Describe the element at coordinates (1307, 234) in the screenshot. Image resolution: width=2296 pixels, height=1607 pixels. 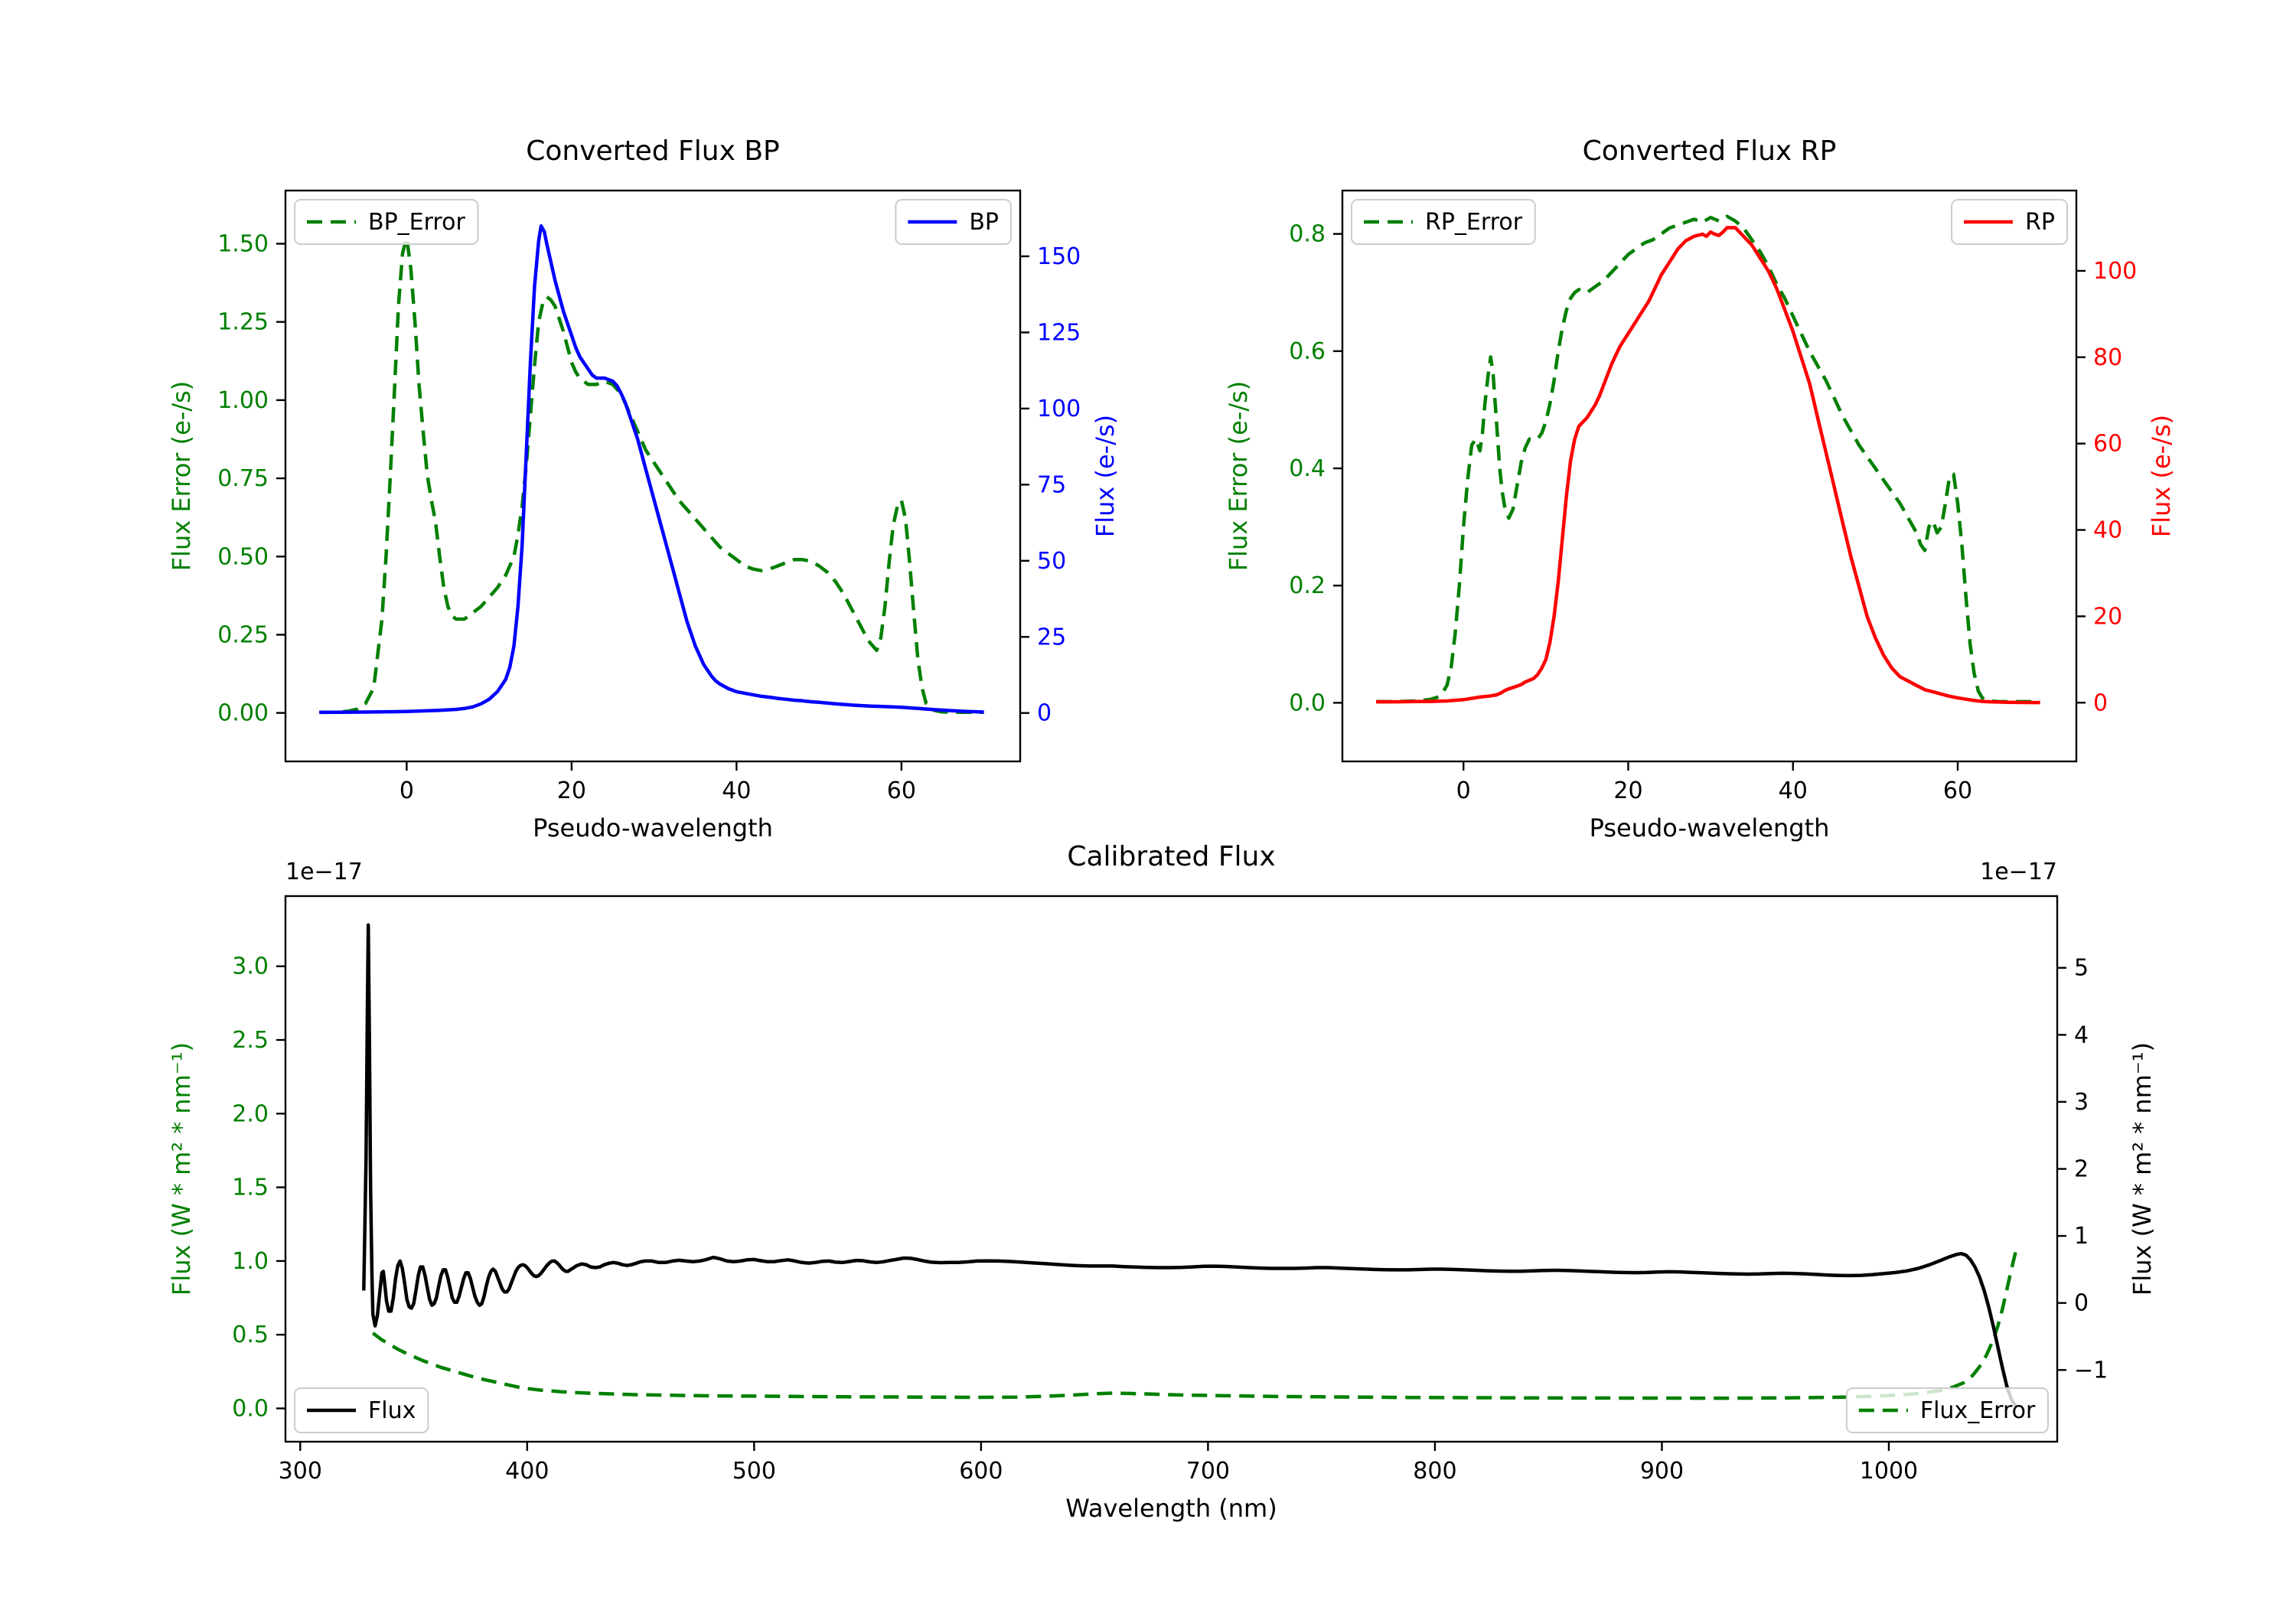
I see `left-y-tick-label: 0.8` at that location.